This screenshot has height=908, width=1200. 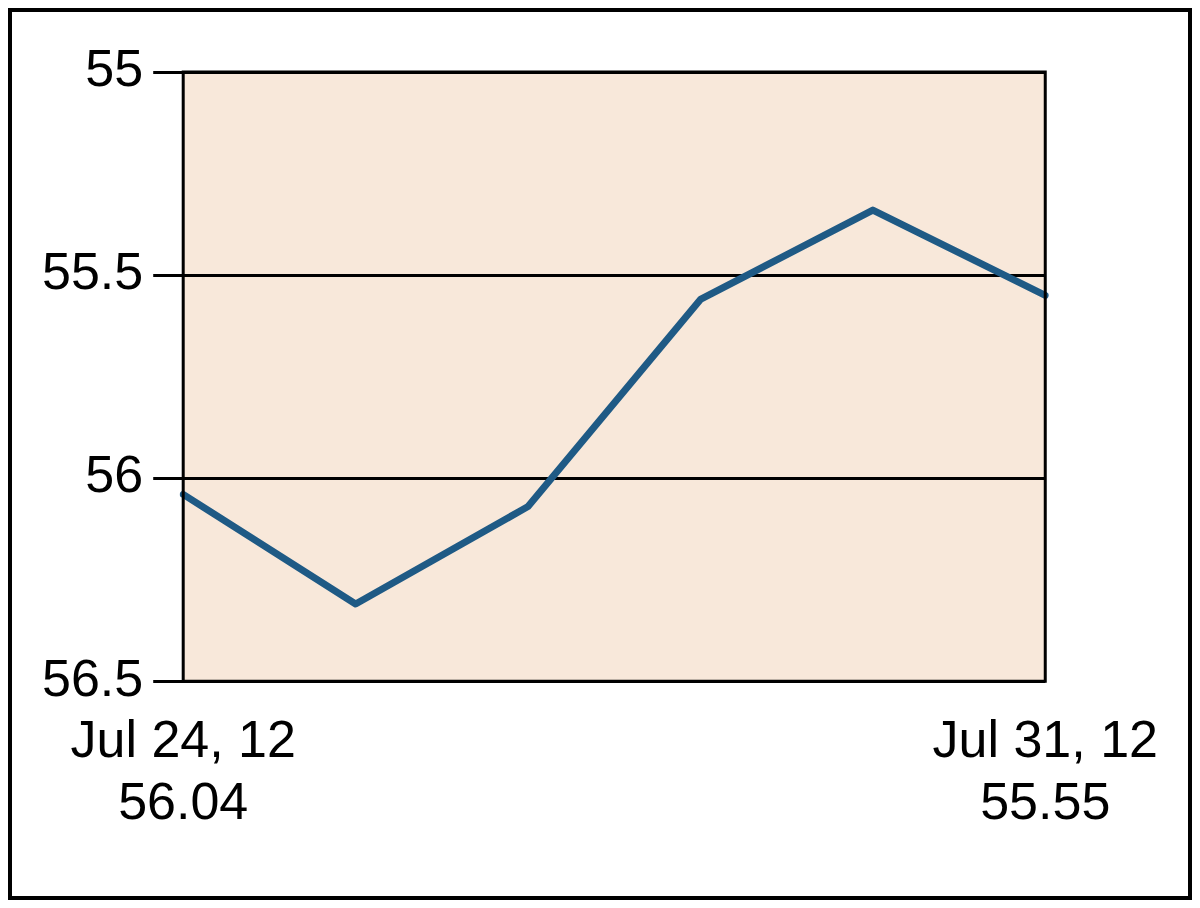 What do you see at coordinates (1045, 738) in the screenshot?
I see `x-tick-label: Jul 31, 12` at bounding box center [1045, 738].